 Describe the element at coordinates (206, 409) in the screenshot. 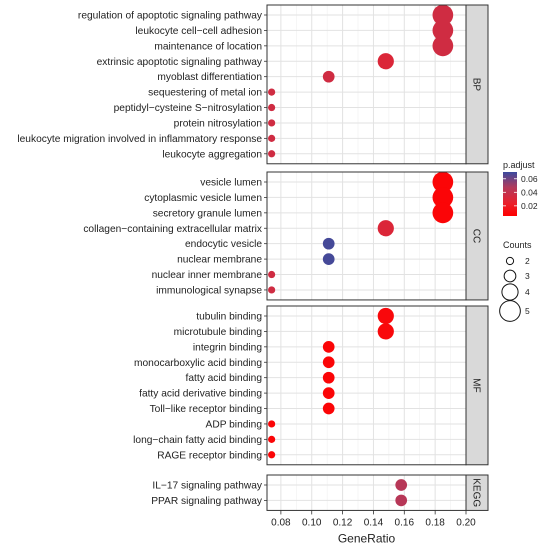

I see `y-tick-label: Toll−like receptor binding` at that location.